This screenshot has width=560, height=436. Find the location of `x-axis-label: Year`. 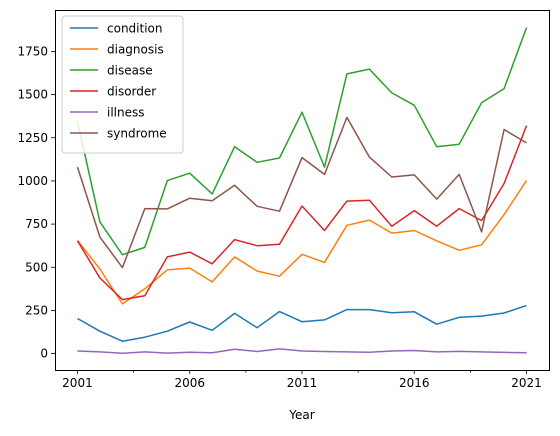

x-axis-label: Year is located at coordinates (301, 415).